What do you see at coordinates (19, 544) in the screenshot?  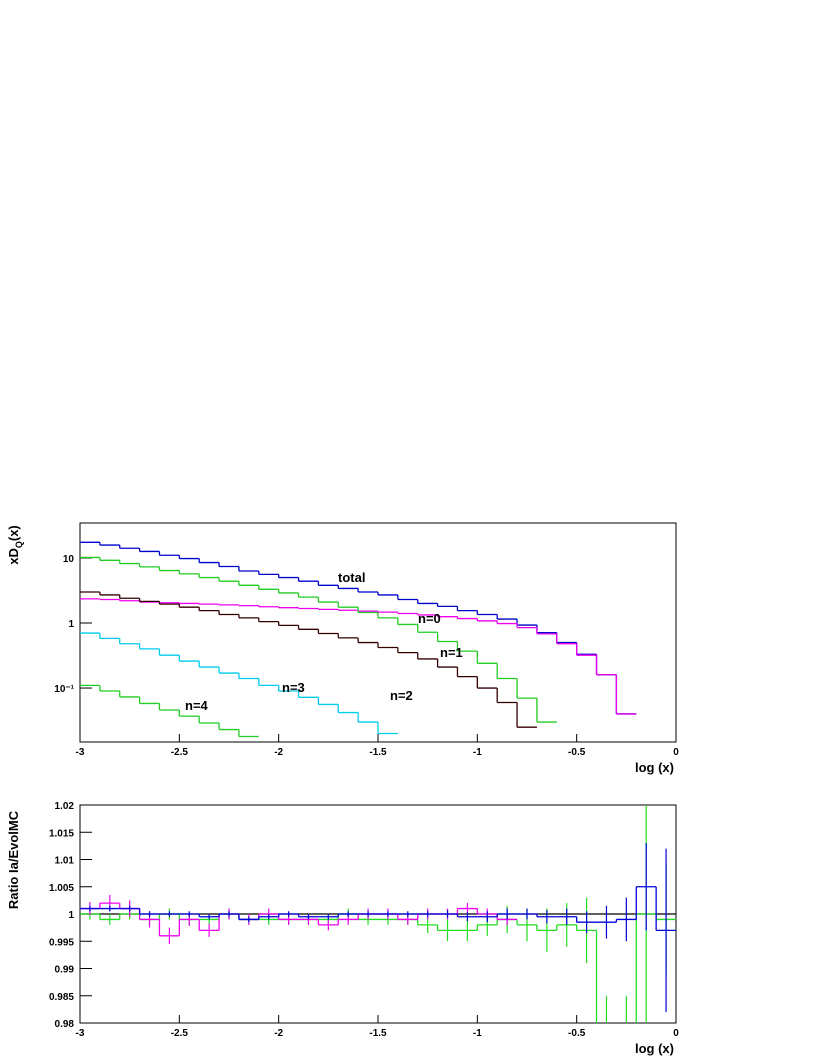 I see `y-axis-label-part: Q` at bounding box center [19, 544].